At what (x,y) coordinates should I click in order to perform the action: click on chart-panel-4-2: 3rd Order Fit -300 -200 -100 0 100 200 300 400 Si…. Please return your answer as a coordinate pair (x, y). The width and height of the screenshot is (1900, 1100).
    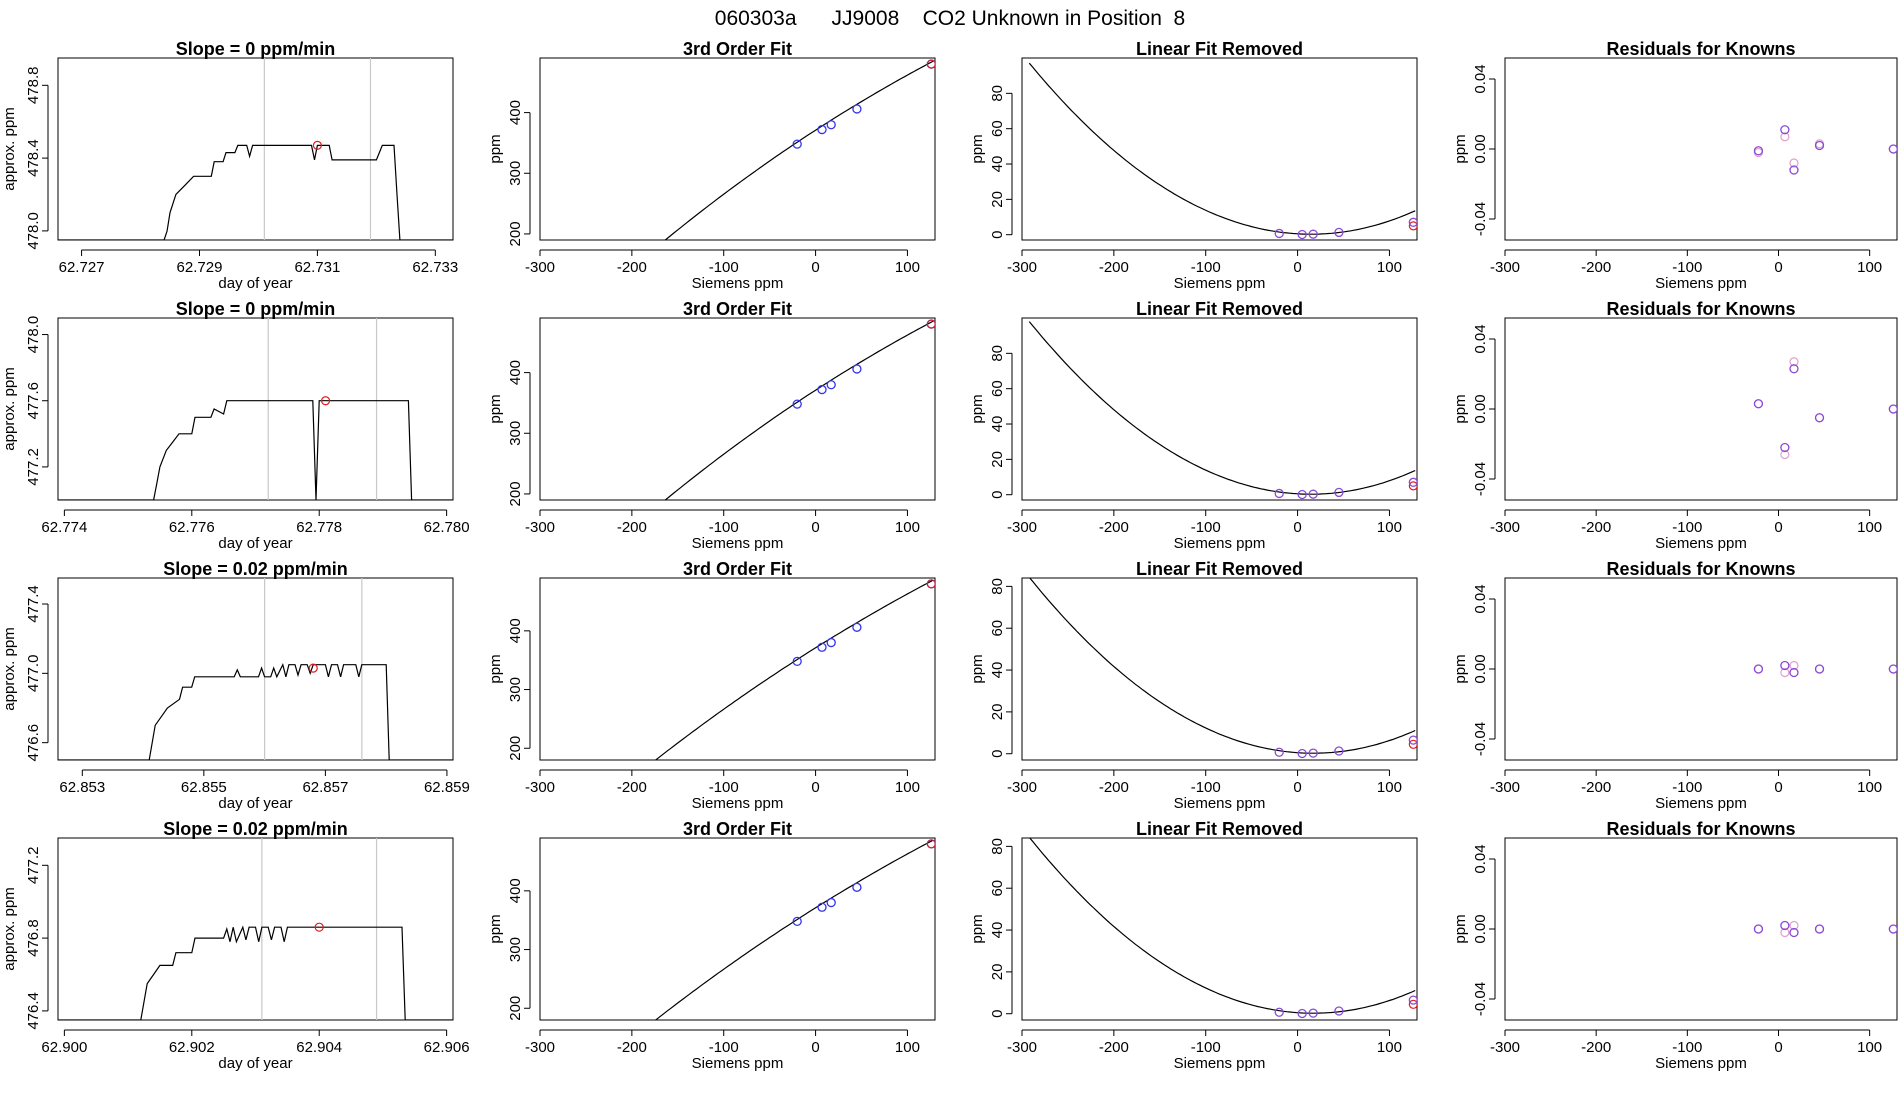
    Looking at the image, I should click on (711, 945).